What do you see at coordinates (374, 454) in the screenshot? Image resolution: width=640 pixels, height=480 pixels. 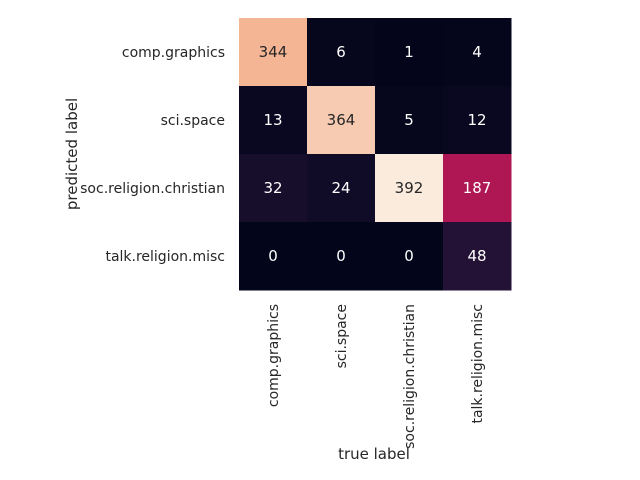 I see `x-axis-label: true label` at bounding box center [374, 454].